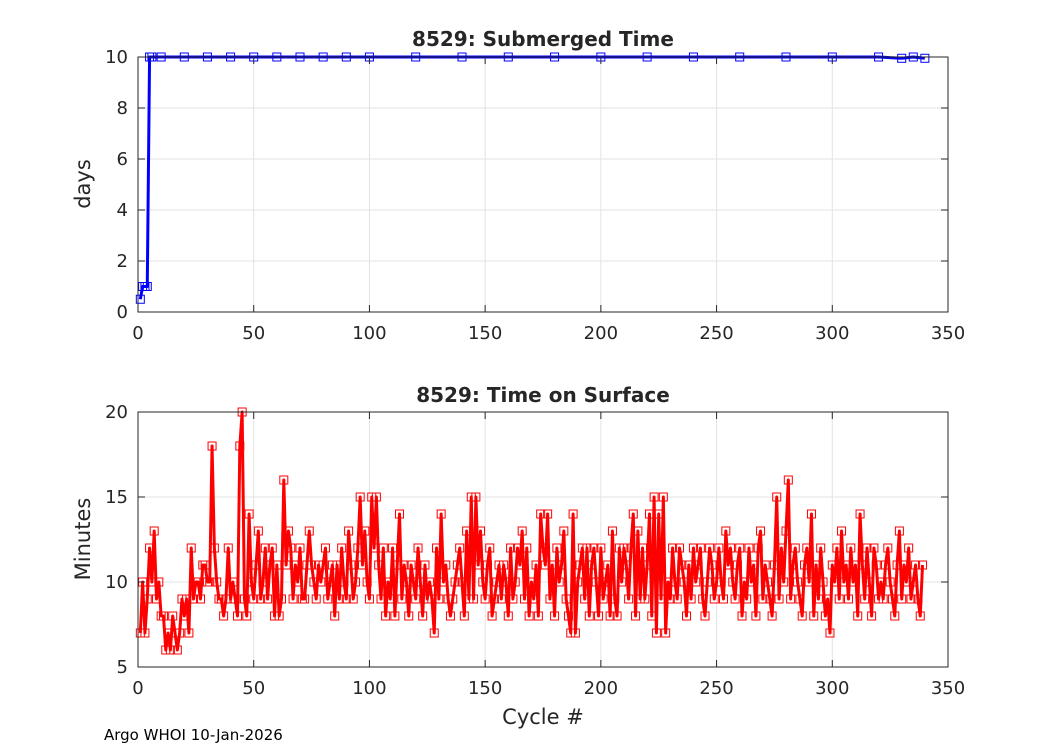 Image resolution: width=1050 pixels, height=755 pixels. Describe the element at coordinates (948, 333) in the screenshot. I see `submerged-time-xtick-label: 350` at that location.